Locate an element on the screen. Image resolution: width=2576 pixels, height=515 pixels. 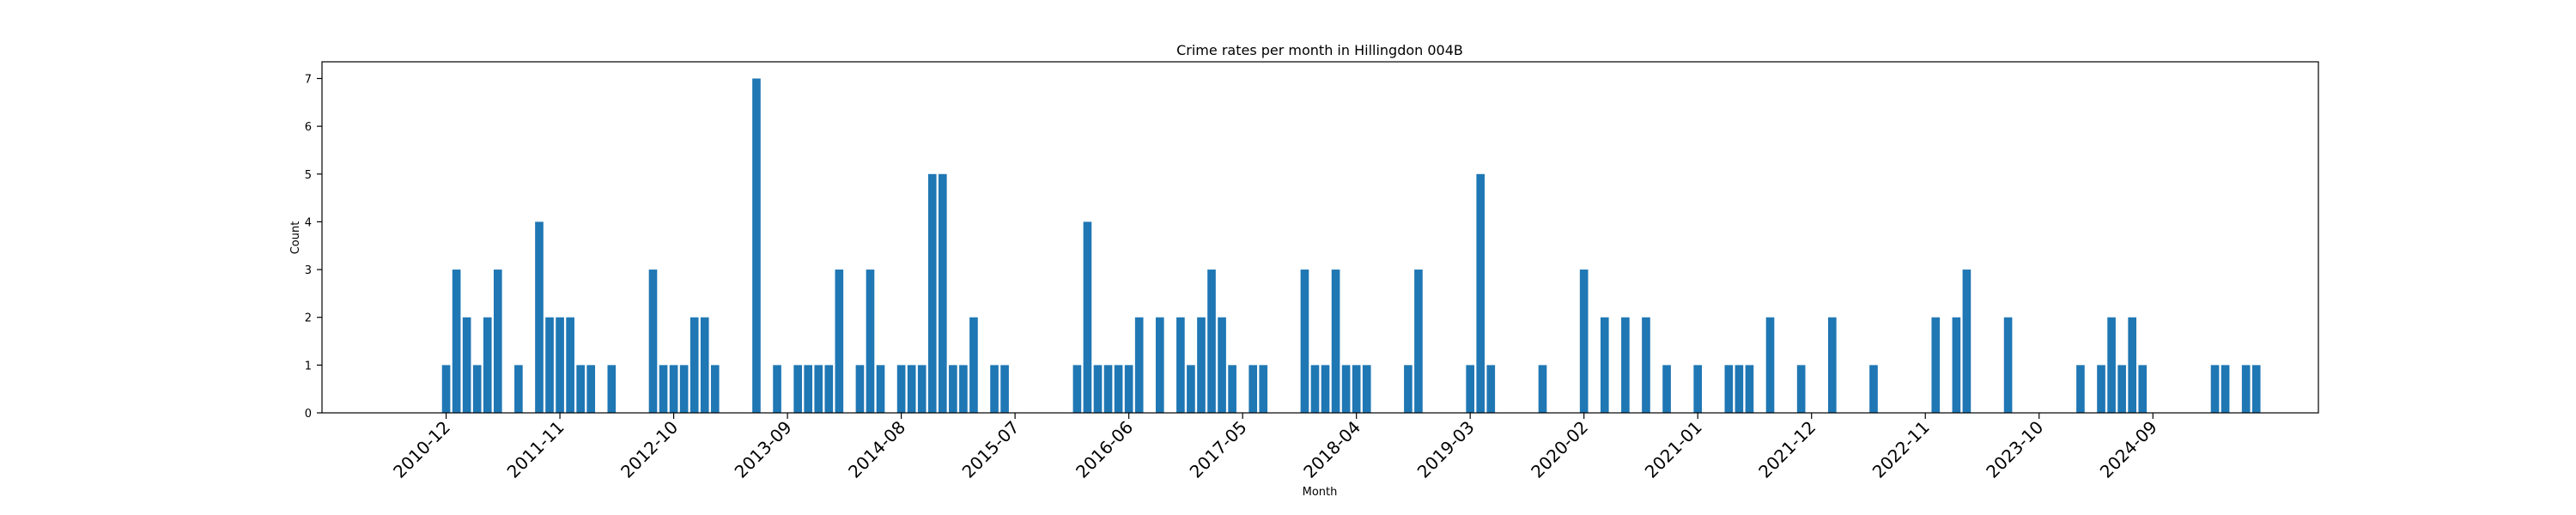
y-tick-label-5: 5 is located at coordinates (308, 175).